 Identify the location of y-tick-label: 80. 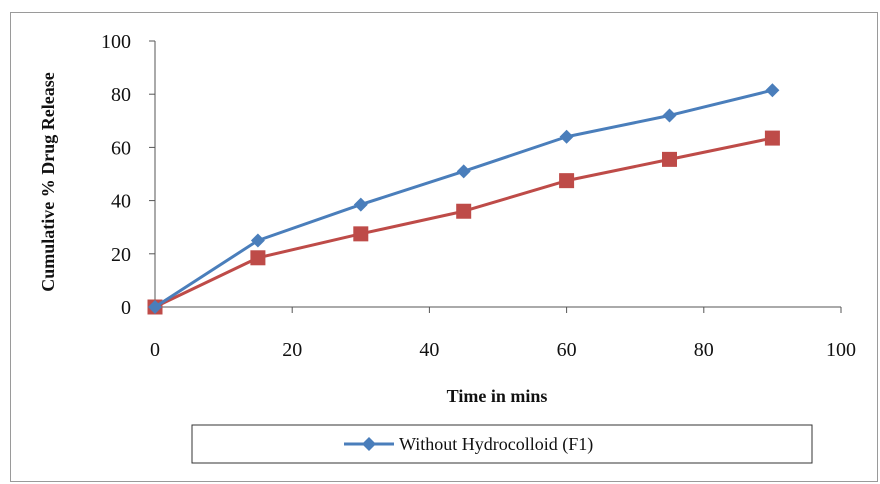
(121, 95).